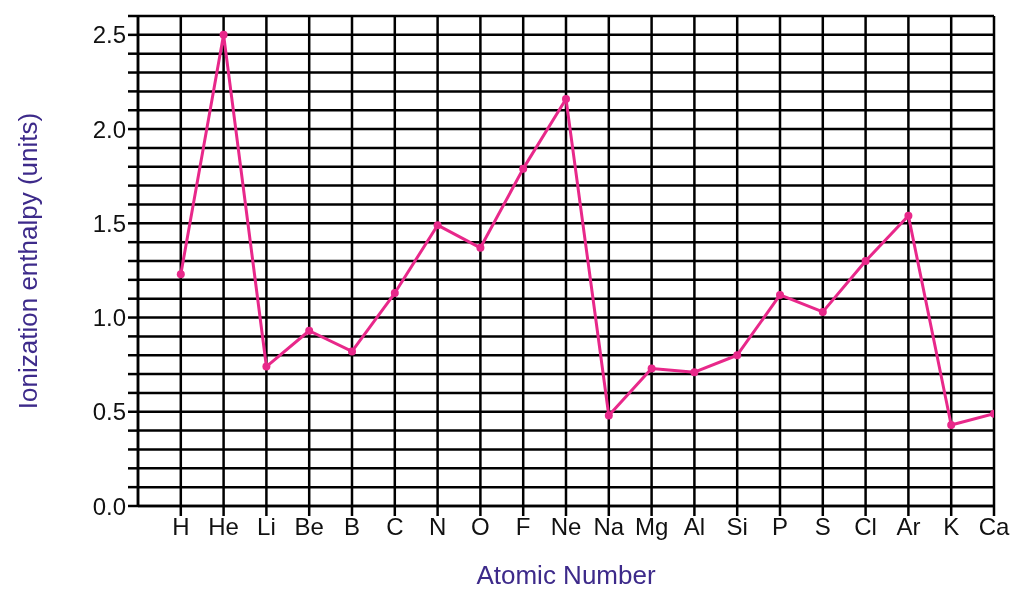  Describe the element at coordinates (223, 527) in the screenshot. I see `x-tick-label: He` at that location.